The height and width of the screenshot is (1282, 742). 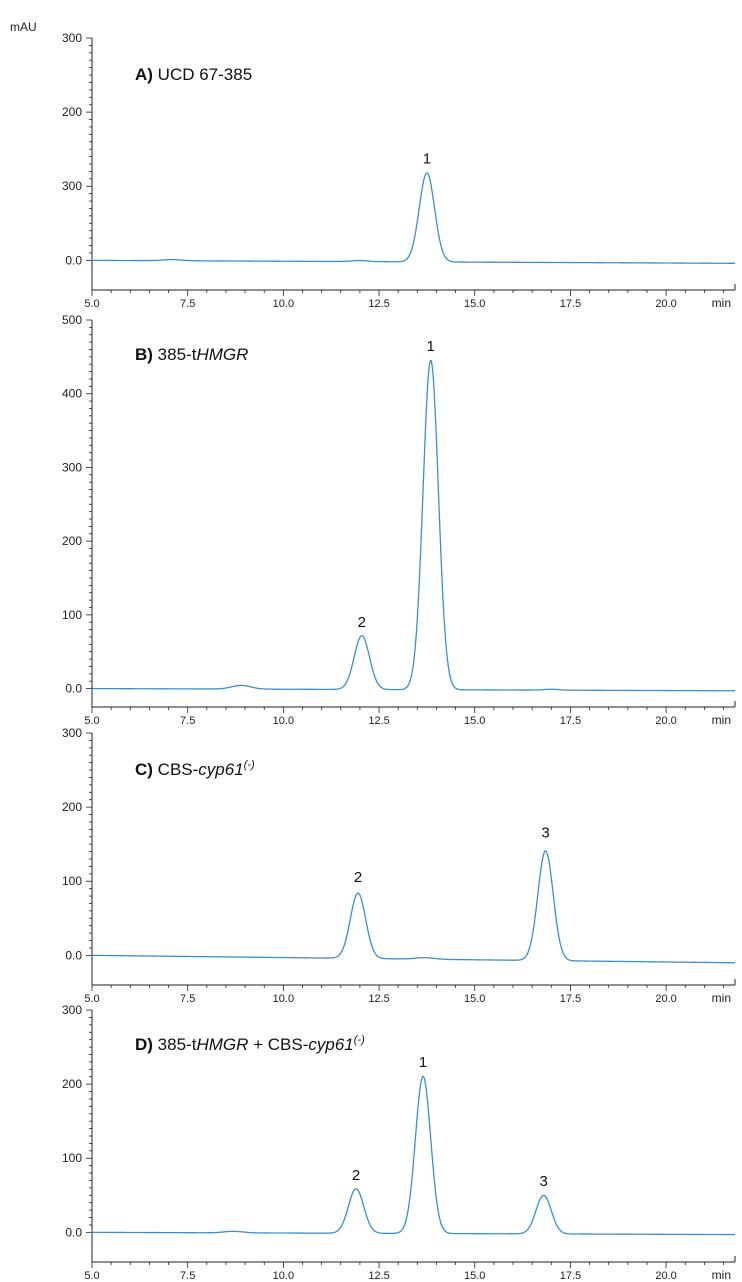 I want to click on y-tick-label: 400, so click(x=72, y=394).